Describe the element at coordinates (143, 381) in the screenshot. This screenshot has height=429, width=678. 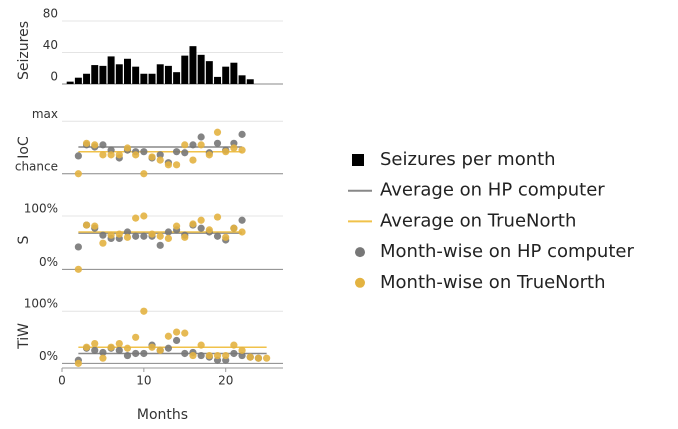
I see `x-tick-label: 10` at that location.